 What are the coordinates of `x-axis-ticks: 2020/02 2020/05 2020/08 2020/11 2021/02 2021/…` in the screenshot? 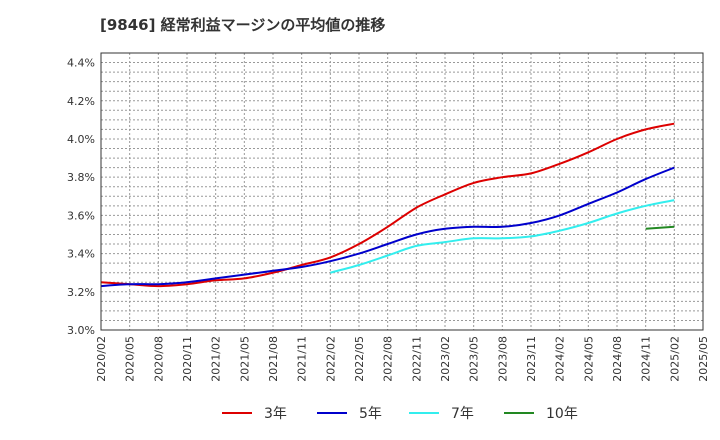 It's located at (402, 359).